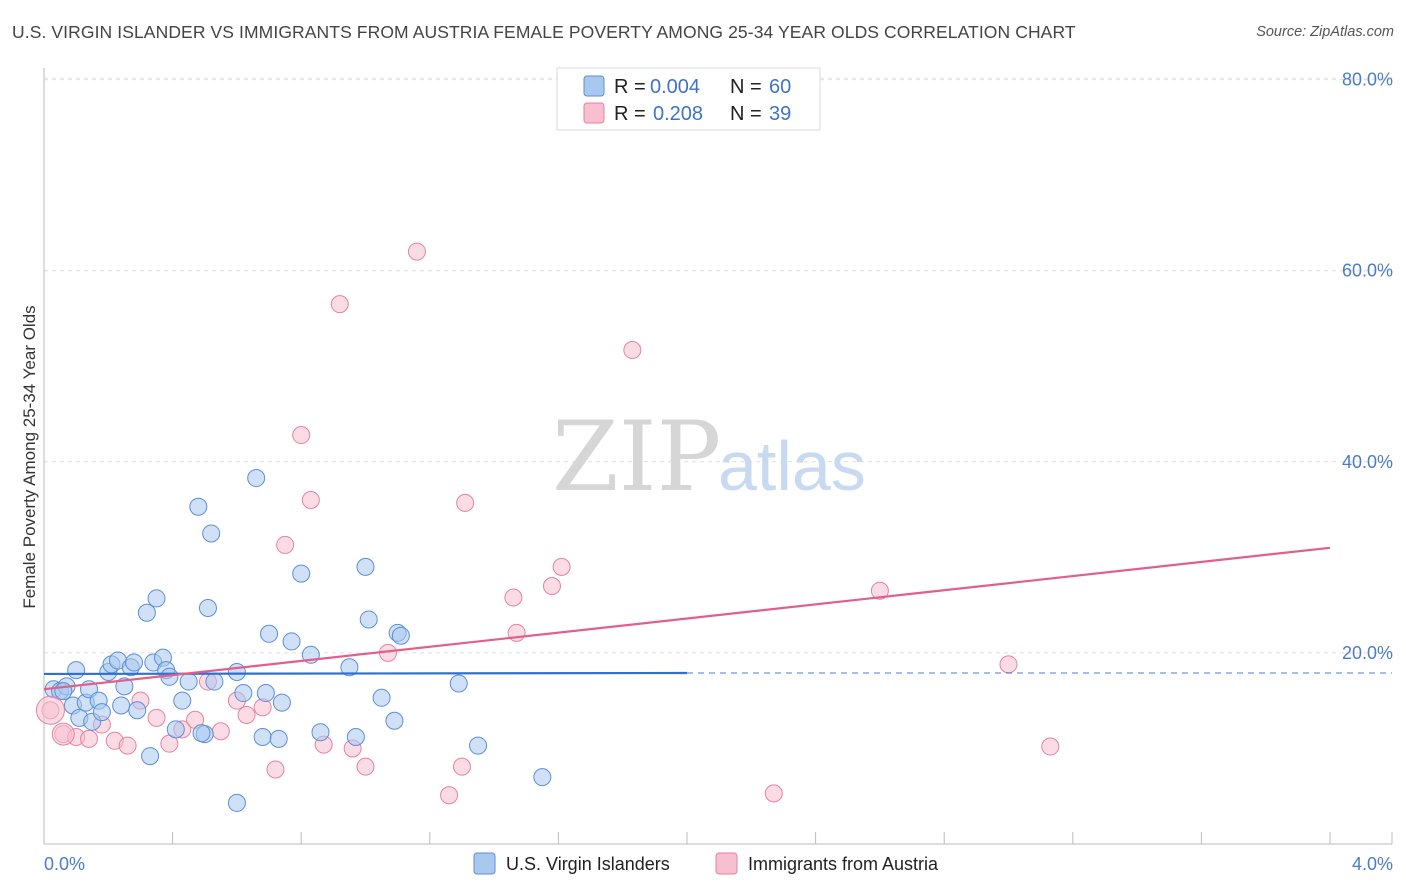  I want to click on x-tick-label: 0.0%, so click(64, 864).